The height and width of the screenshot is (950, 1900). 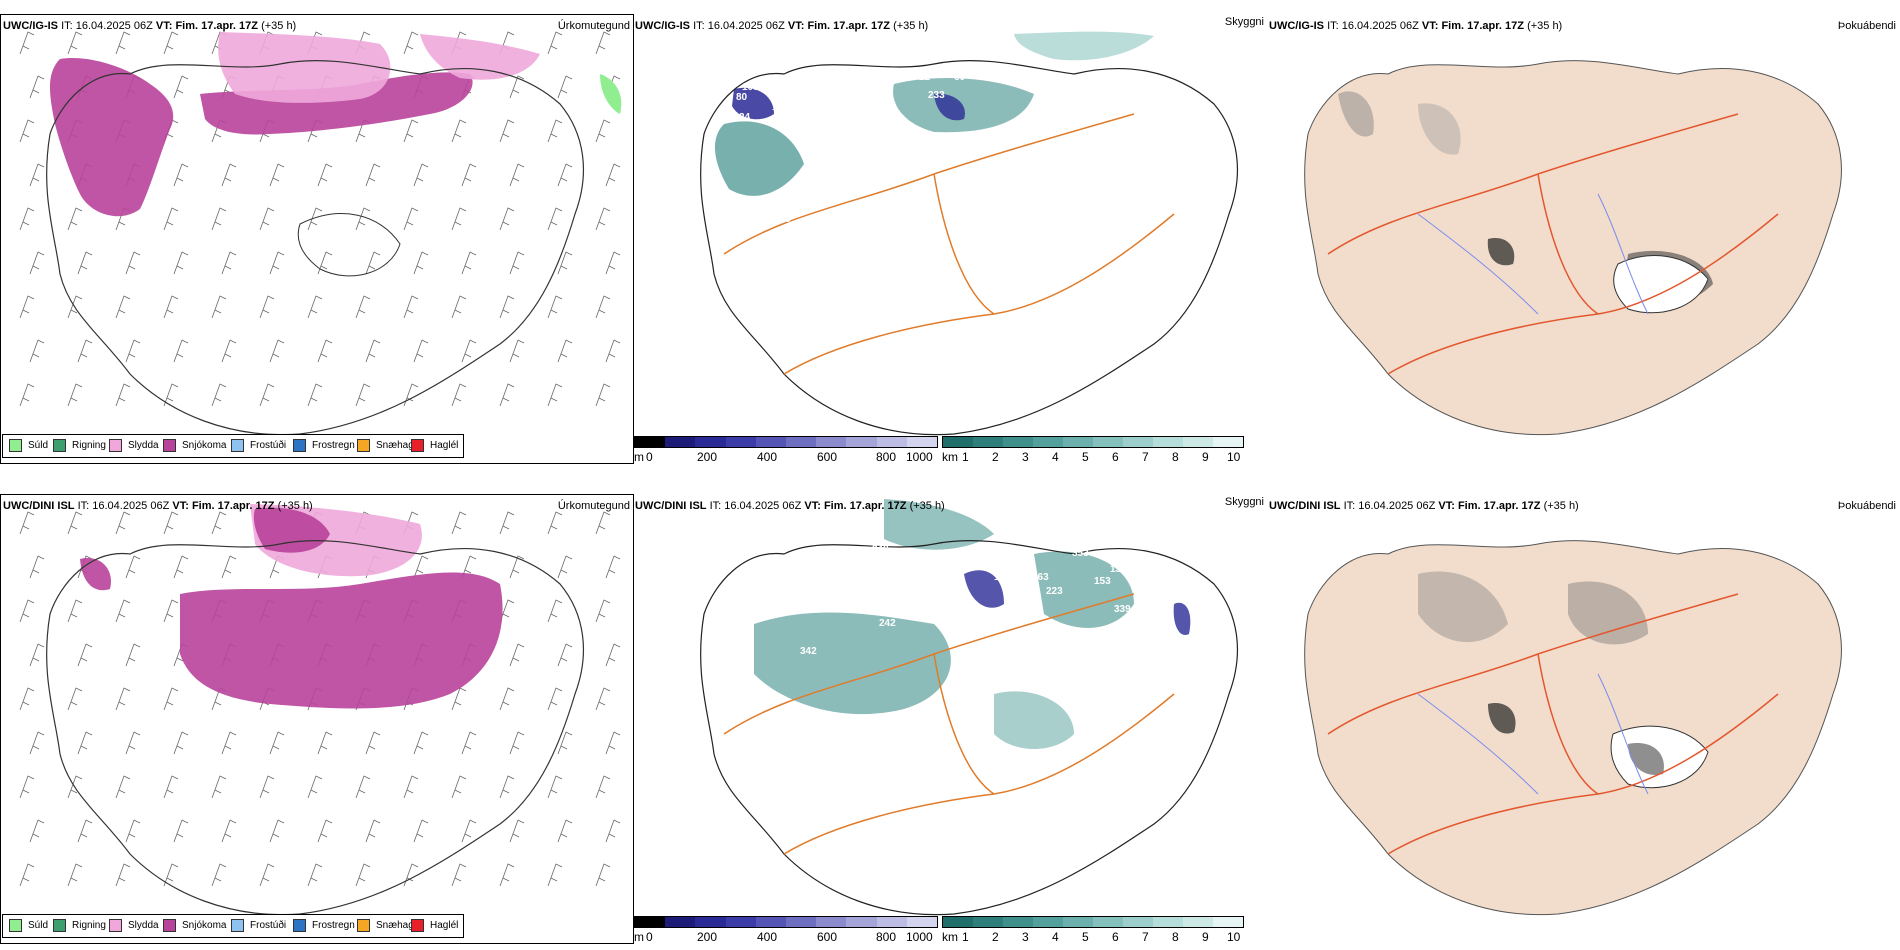 I want to click on visibility-tick: 3, so click(x=1025, y=937).